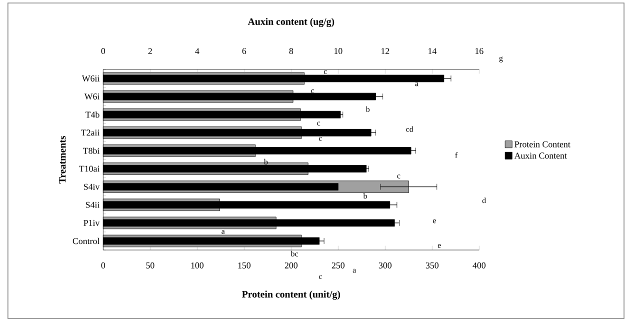 This screenshot has height=321, width=627. What do you see at coordinates (150, 51) in the screenshot?
I see `x2-tick-label: 2` at bounding box center [150, 51].